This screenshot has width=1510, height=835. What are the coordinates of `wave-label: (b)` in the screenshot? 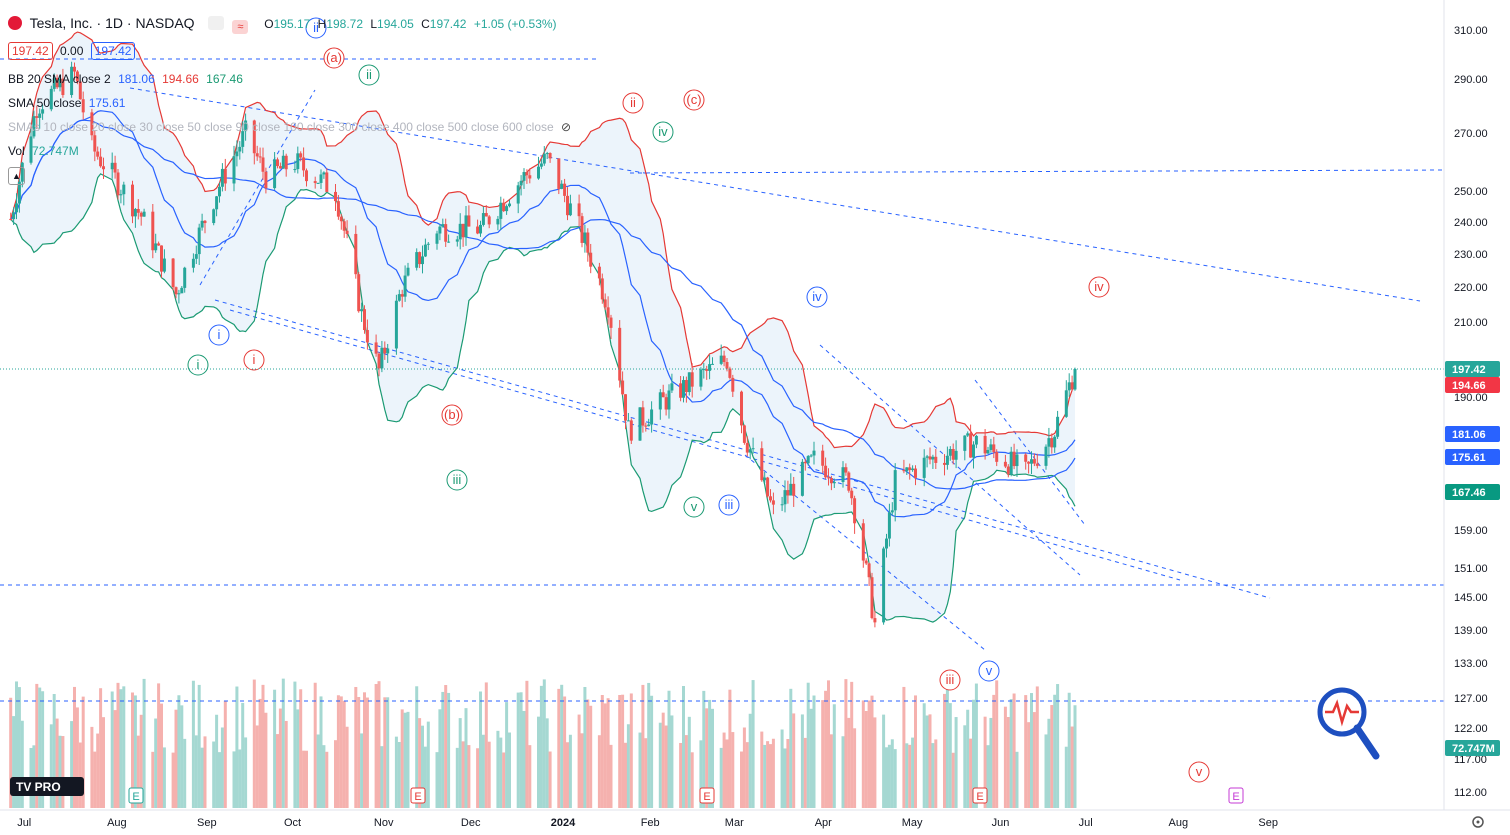 It's located at (452, 415).